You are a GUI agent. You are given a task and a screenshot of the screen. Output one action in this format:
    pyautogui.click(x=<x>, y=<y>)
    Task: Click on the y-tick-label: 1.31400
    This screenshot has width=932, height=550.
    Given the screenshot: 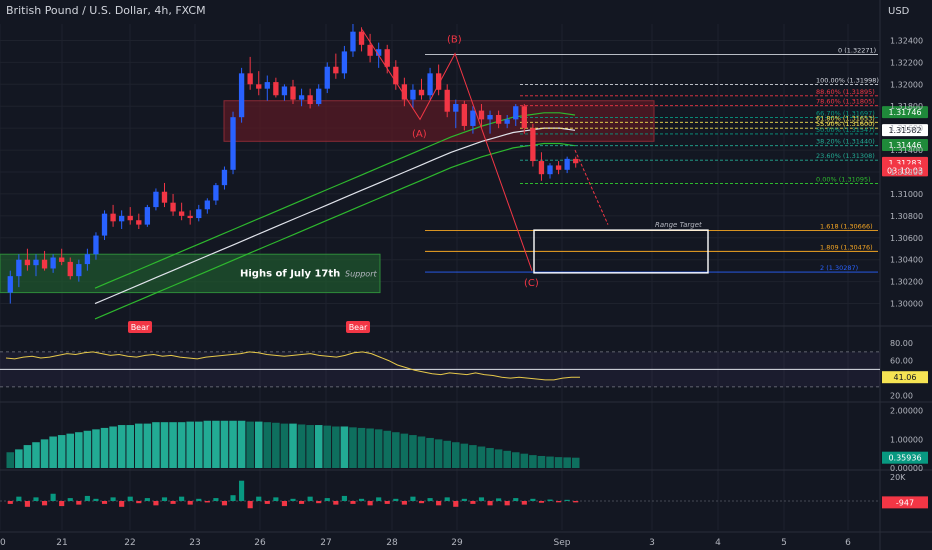 What is the action you would take?
    pyautogui.click(x=906, y=150)
    